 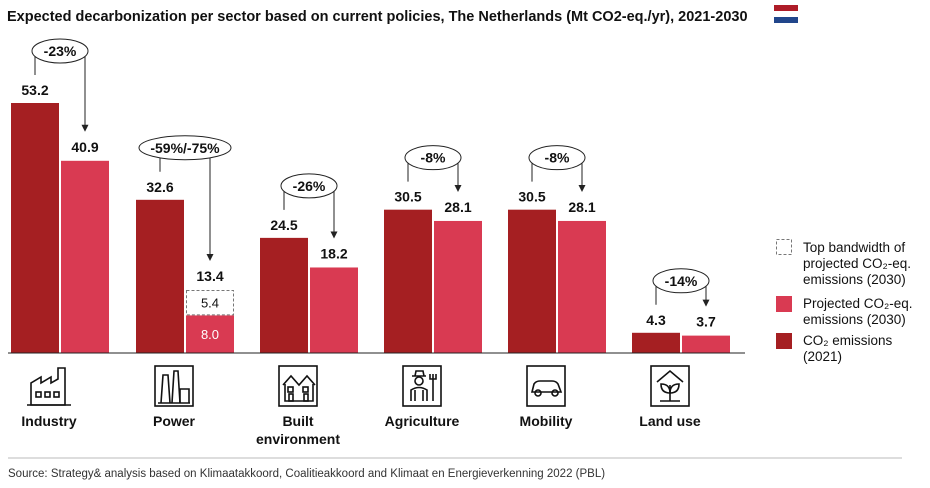 I want to click on change-label-4: -8%, so click(x=557, y=158).